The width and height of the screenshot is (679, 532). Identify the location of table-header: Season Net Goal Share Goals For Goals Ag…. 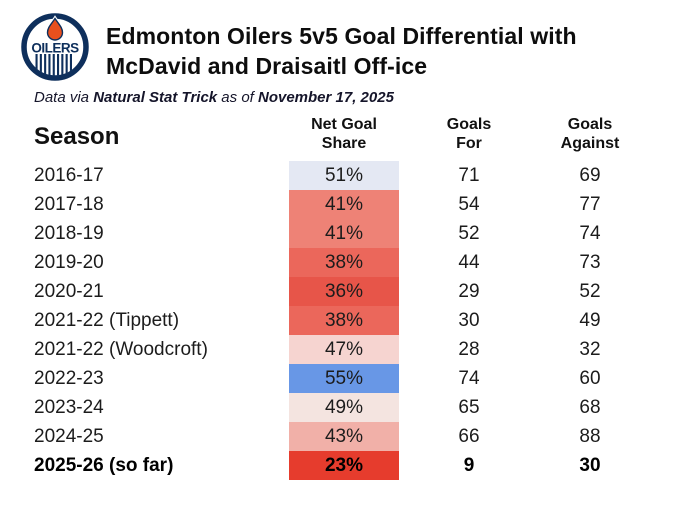
(337, 138).